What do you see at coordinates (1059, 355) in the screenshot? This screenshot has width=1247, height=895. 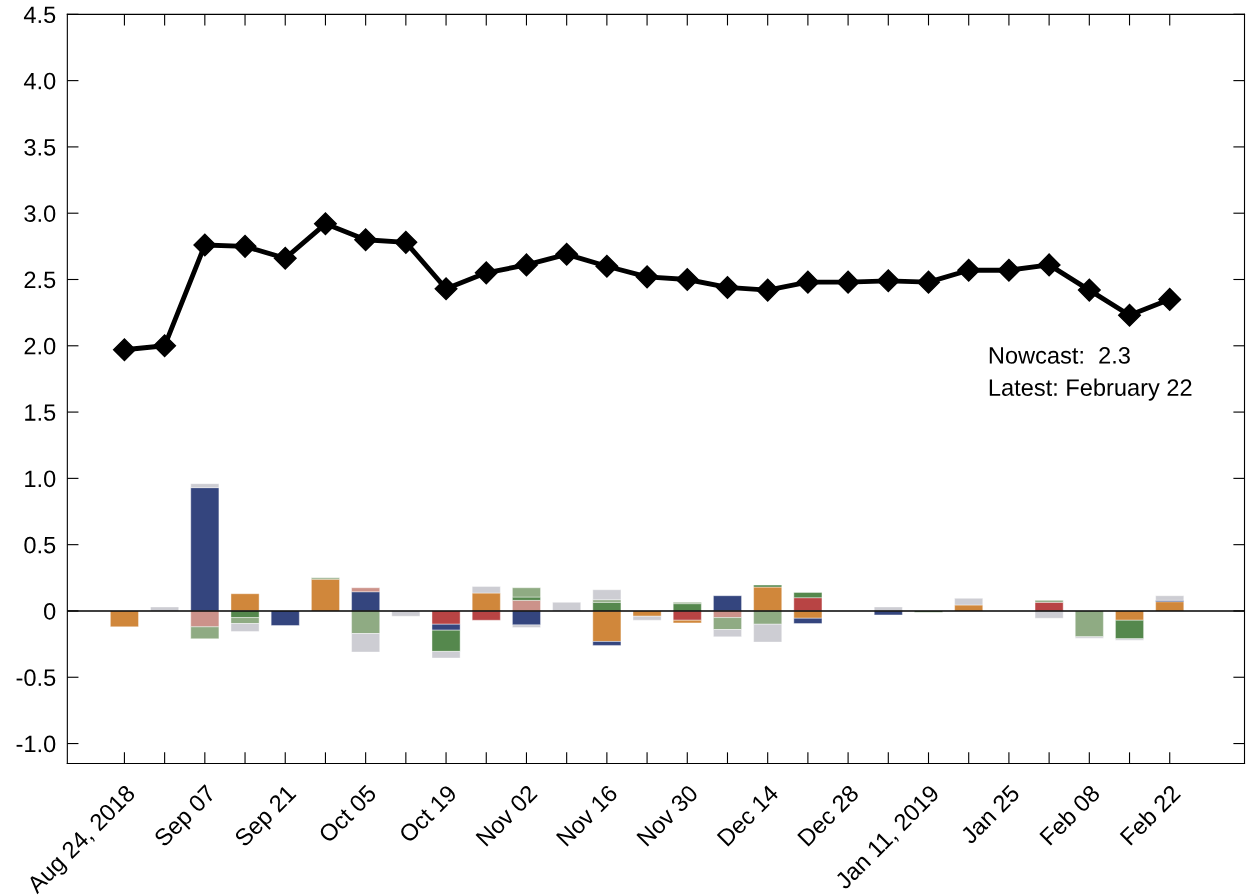 I see `annotation: Nowcast: 2.3` at bounding box center [1059, 355].